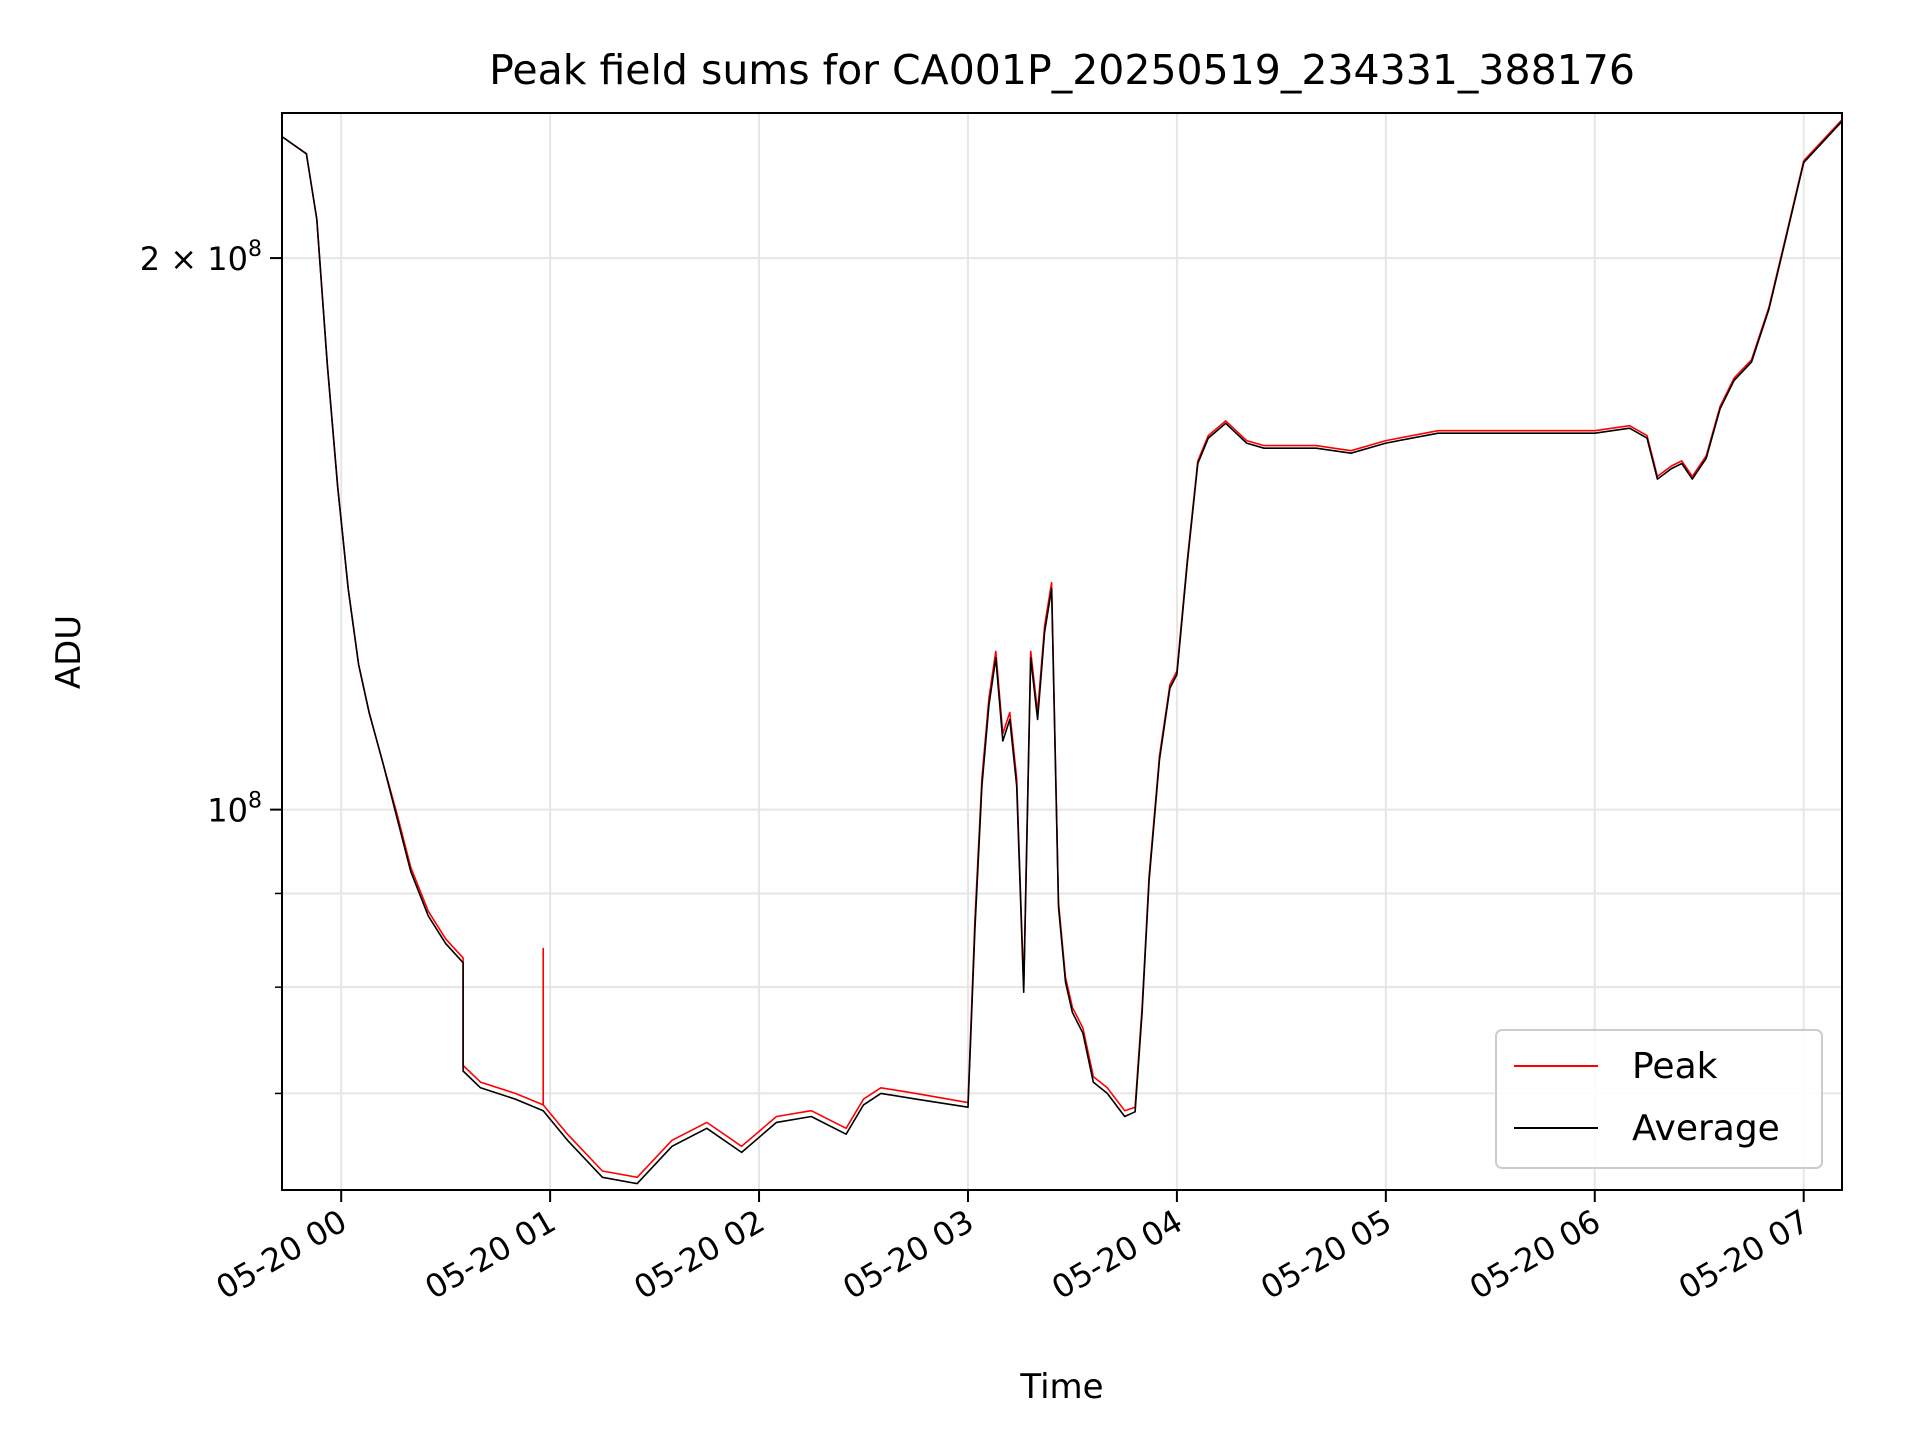  I want to click on legend-label-average: Average, so click(1706, 1128).